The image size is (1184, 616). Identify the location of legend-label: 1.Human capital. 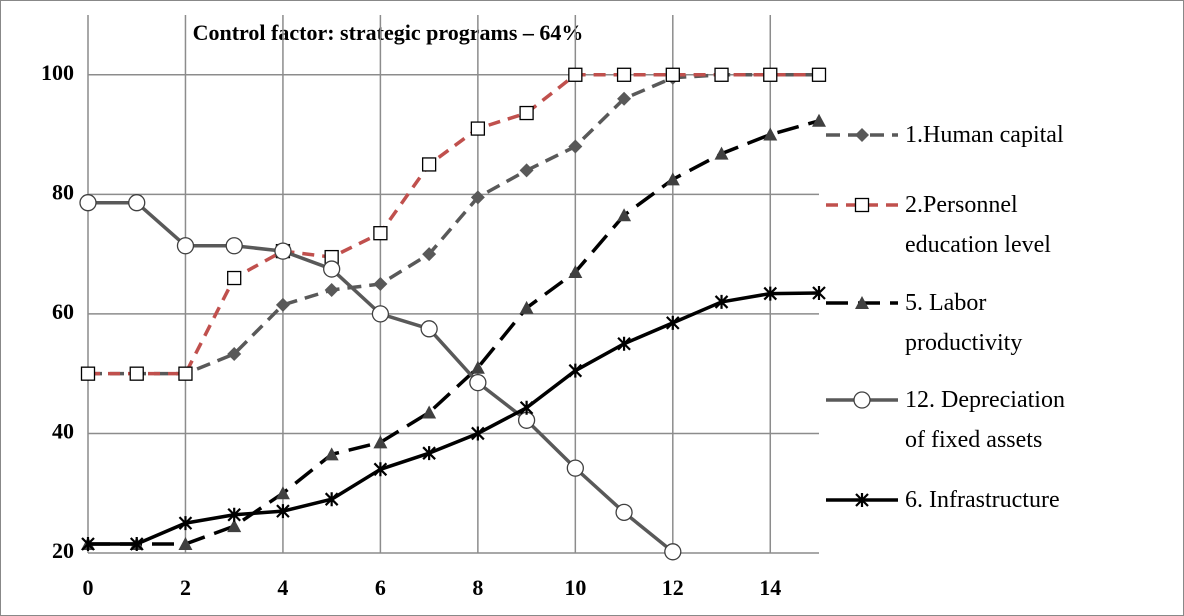
(984, 135).